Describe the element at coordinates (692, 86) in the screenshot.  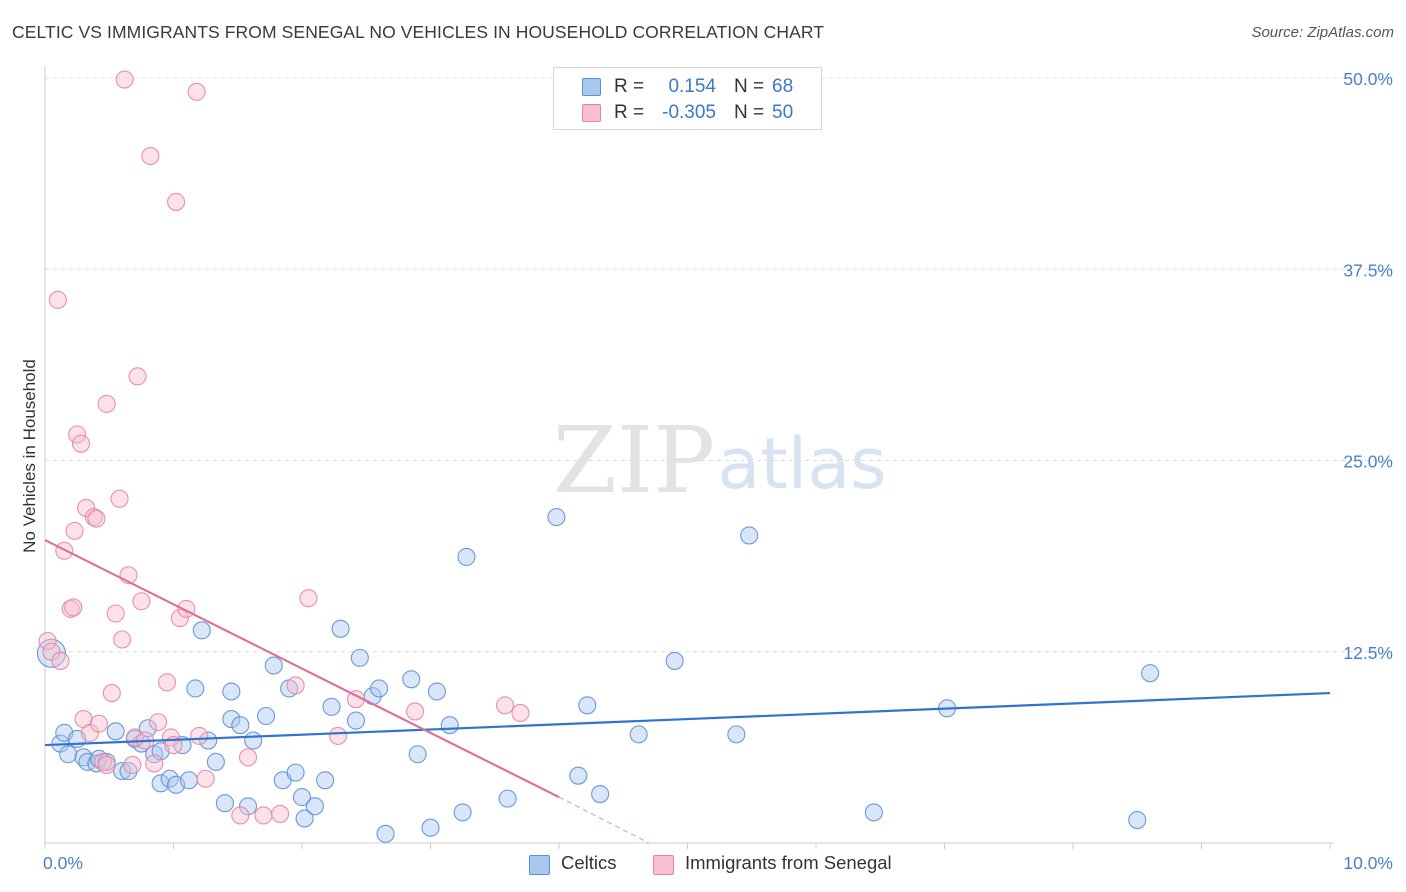
I see `legend-r-value-celtics: 0.154` at that location.